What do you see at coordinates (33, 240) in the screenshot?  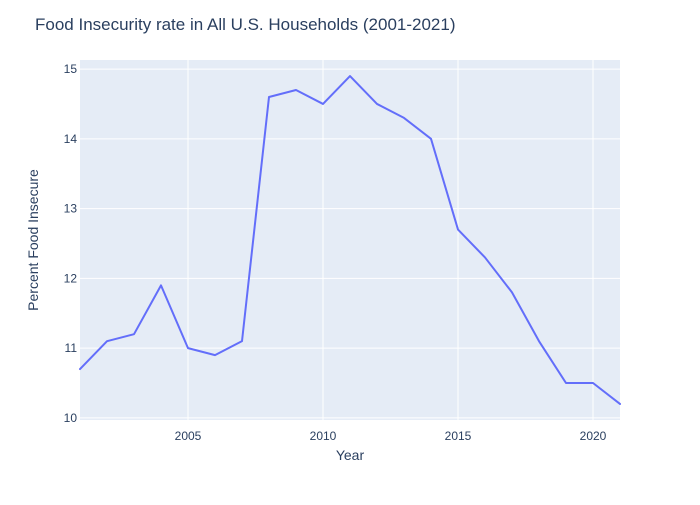 I see `y-axis-label: Percent Food Insecure` at bounding box center [33, 240].